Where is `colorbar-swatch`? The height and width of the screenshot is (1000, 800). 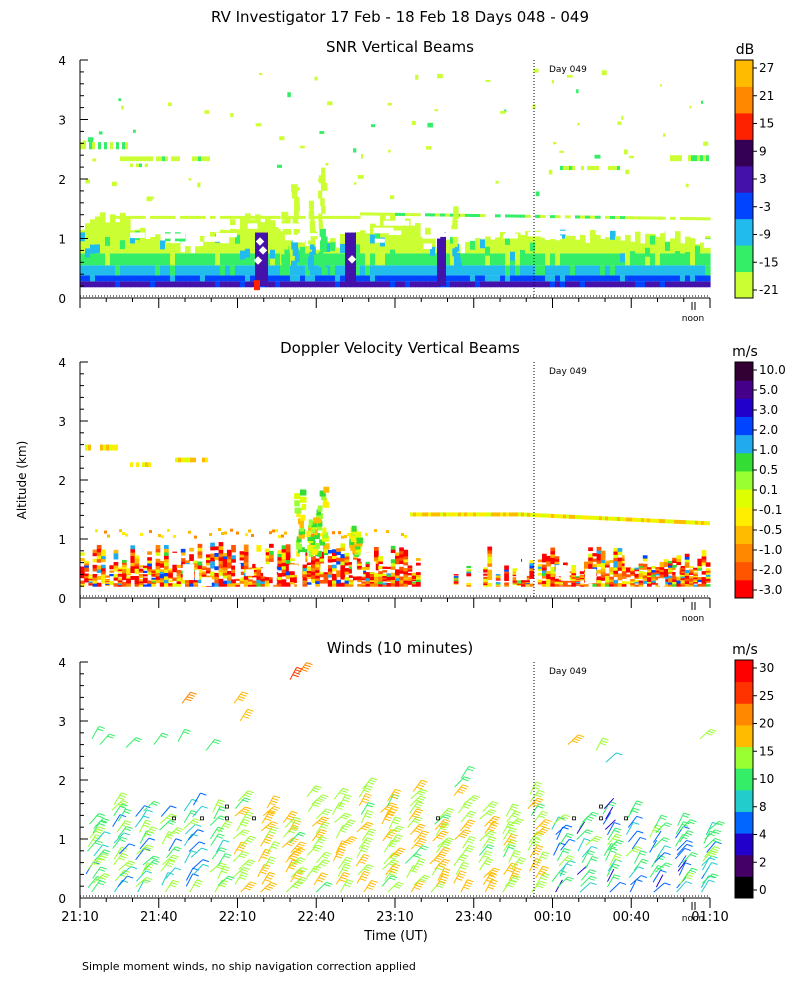
colorbar-swatch is located at coordinates (744, 736).